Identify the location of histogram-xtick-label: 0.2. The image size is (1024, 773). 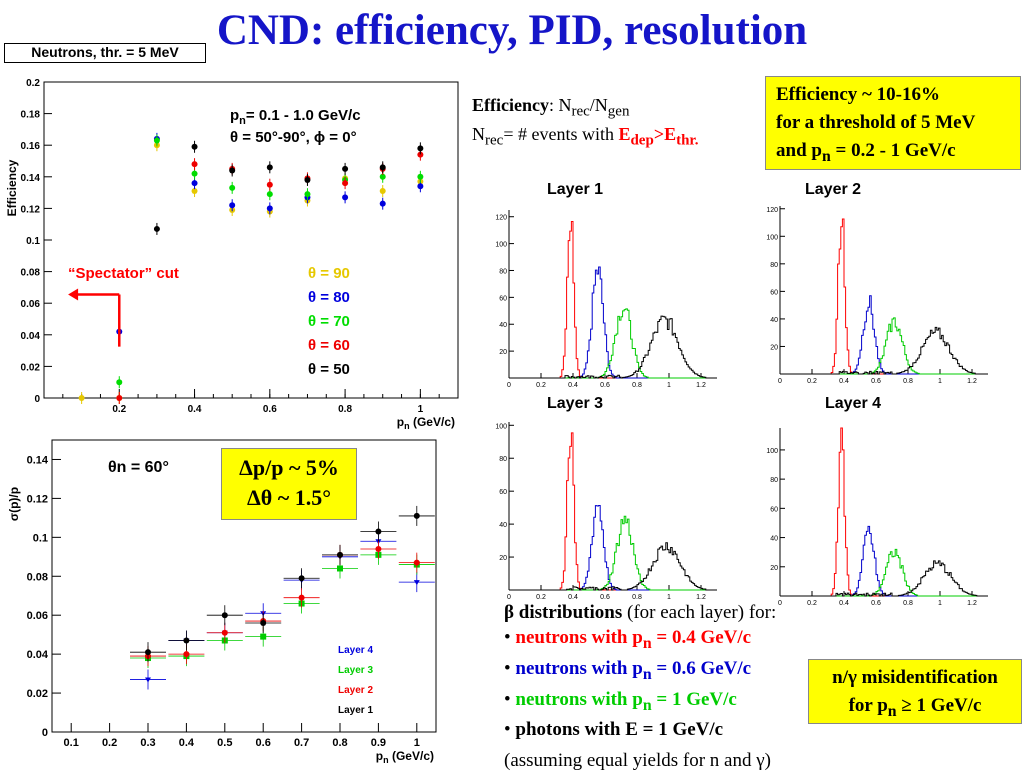
(541, 385).